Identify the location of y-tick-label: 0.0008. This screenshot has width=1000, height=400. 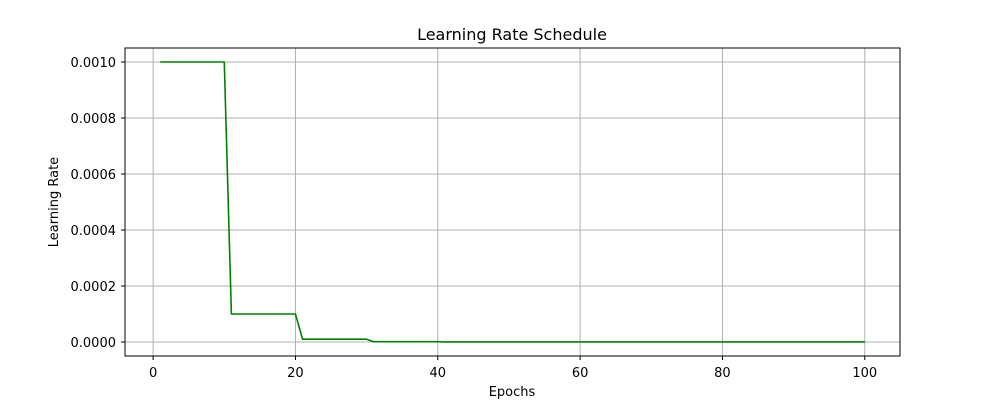
(94, 119).